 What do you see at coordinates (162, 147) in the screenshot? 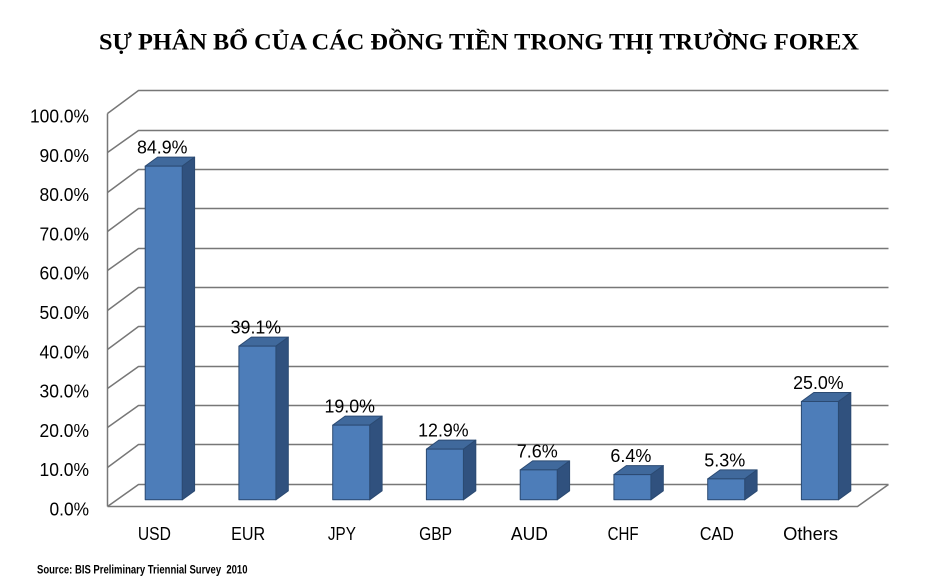
I see `svg-text: 84.9%` at bounding box center [162, 147].